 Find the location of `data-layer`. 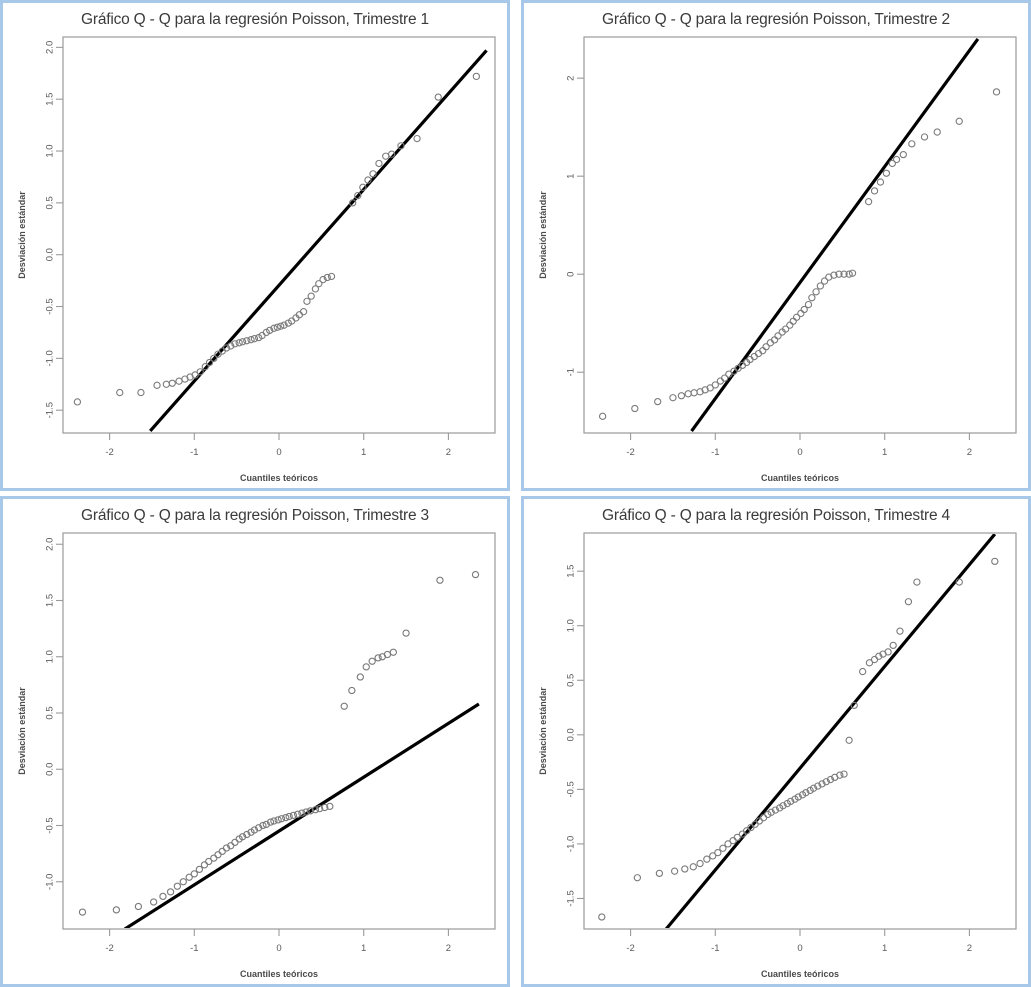

data-layer is located at coordinates (279, 749).